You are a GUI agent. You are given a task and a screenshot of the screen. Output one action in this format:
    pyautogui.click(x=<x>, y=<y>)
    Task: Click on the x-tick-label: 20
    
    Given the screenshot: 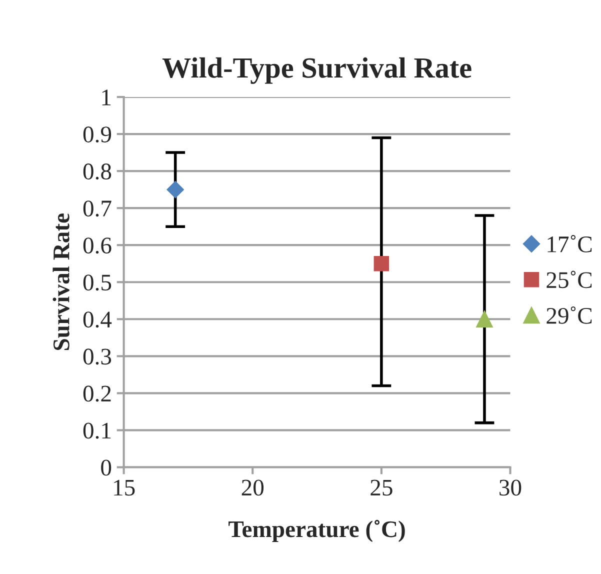 What is the action you would take?
    pyautogui.click(x=253, y=488)
    